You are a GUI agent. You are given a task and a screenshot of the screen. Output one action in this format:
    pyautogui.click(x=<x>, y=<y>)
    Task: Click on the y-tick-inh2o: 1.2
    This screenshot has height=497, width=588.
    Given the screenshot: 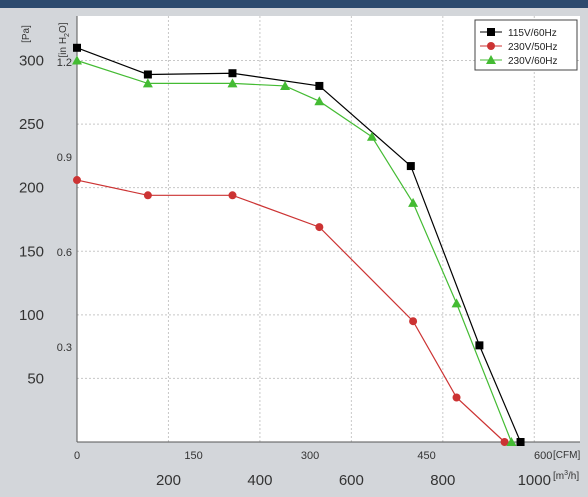 What is the action you would take?
    pyautogui.click(x=64, y=63)
    